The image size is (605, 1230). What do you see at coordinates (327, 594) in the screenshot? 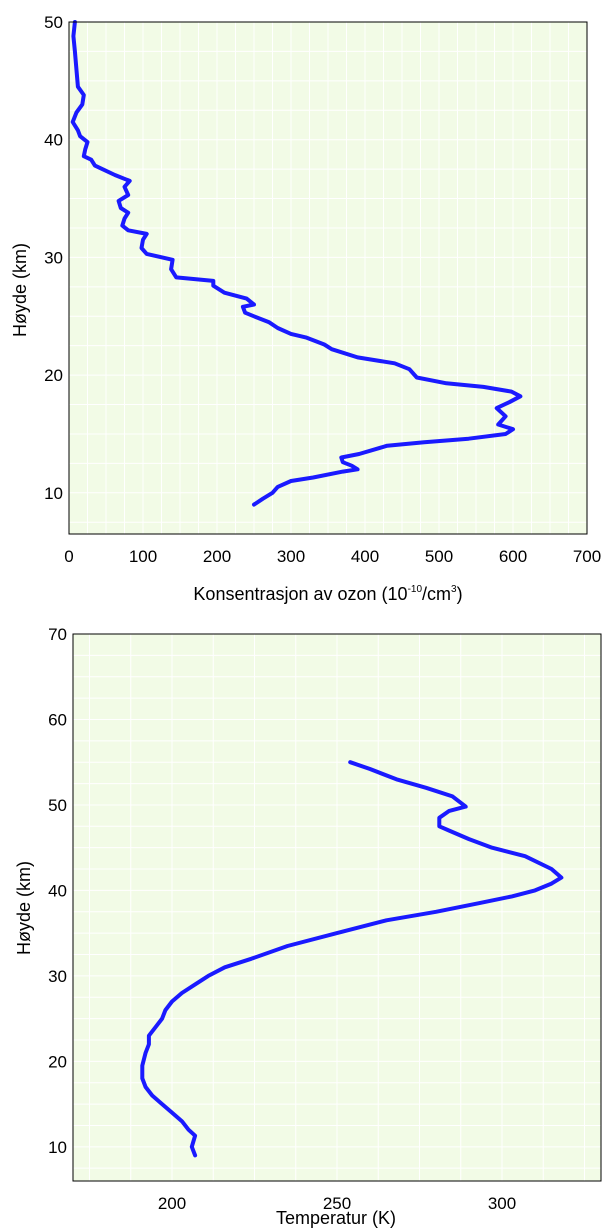
I see `x-axis-title: Konsentrasjon av ozon (10-10/cm3)` at bounding box center [327, 594].